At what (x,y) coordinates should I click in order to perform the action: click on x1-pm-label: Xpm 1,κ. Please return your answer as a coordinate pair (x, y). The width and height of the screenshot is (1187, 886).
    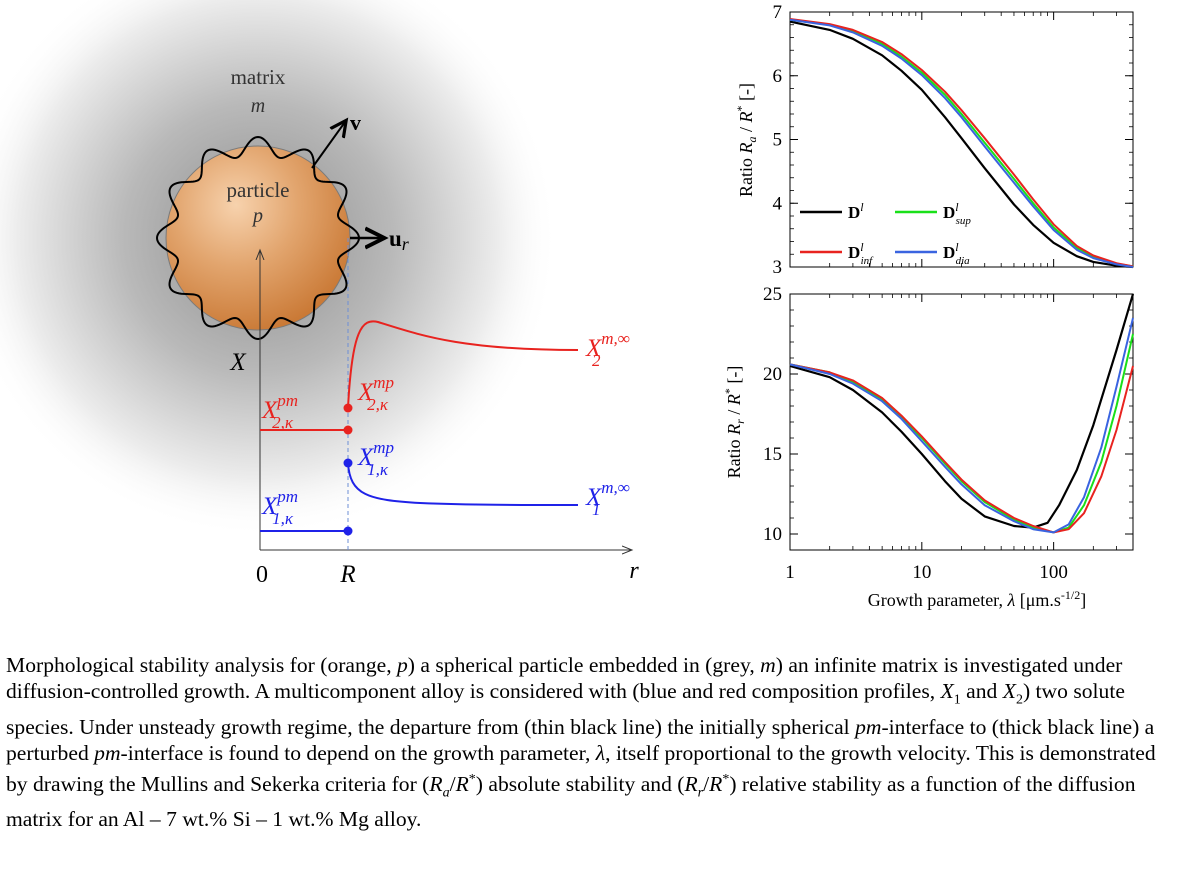
    Looking at the image, I should click on (279, 507).